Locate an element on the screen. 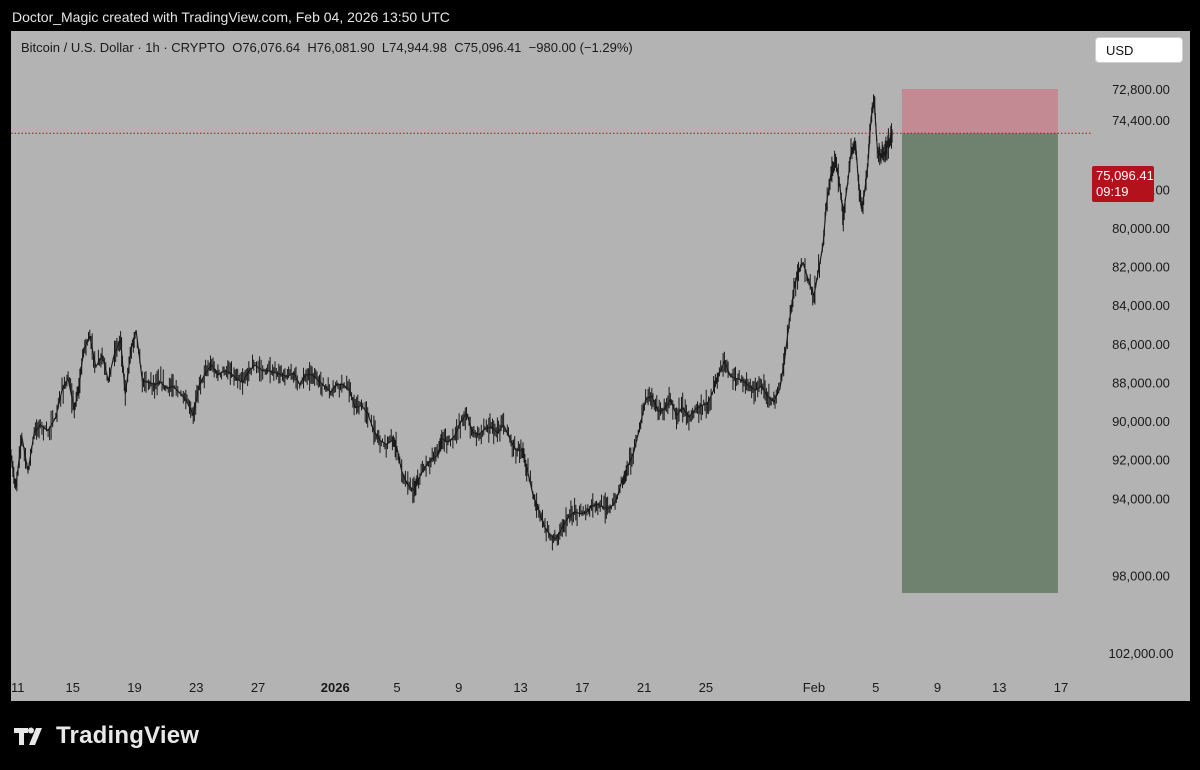 This screenshot has height=770, width=1200. y-tick-label: 94,000.00 is located at coordinates (1141, 498).